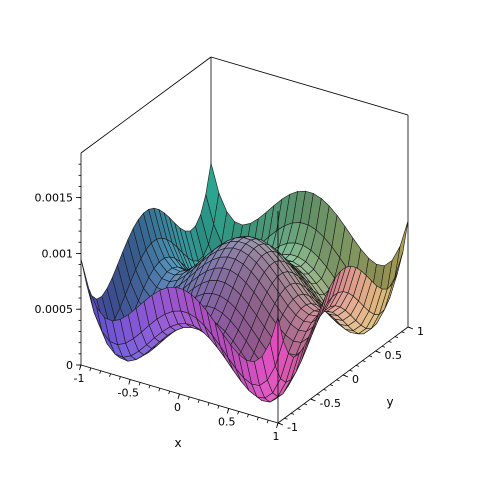 This screenshot has height=483, width=483. I want to click on y-tick-label: 1, so click(420, 331).